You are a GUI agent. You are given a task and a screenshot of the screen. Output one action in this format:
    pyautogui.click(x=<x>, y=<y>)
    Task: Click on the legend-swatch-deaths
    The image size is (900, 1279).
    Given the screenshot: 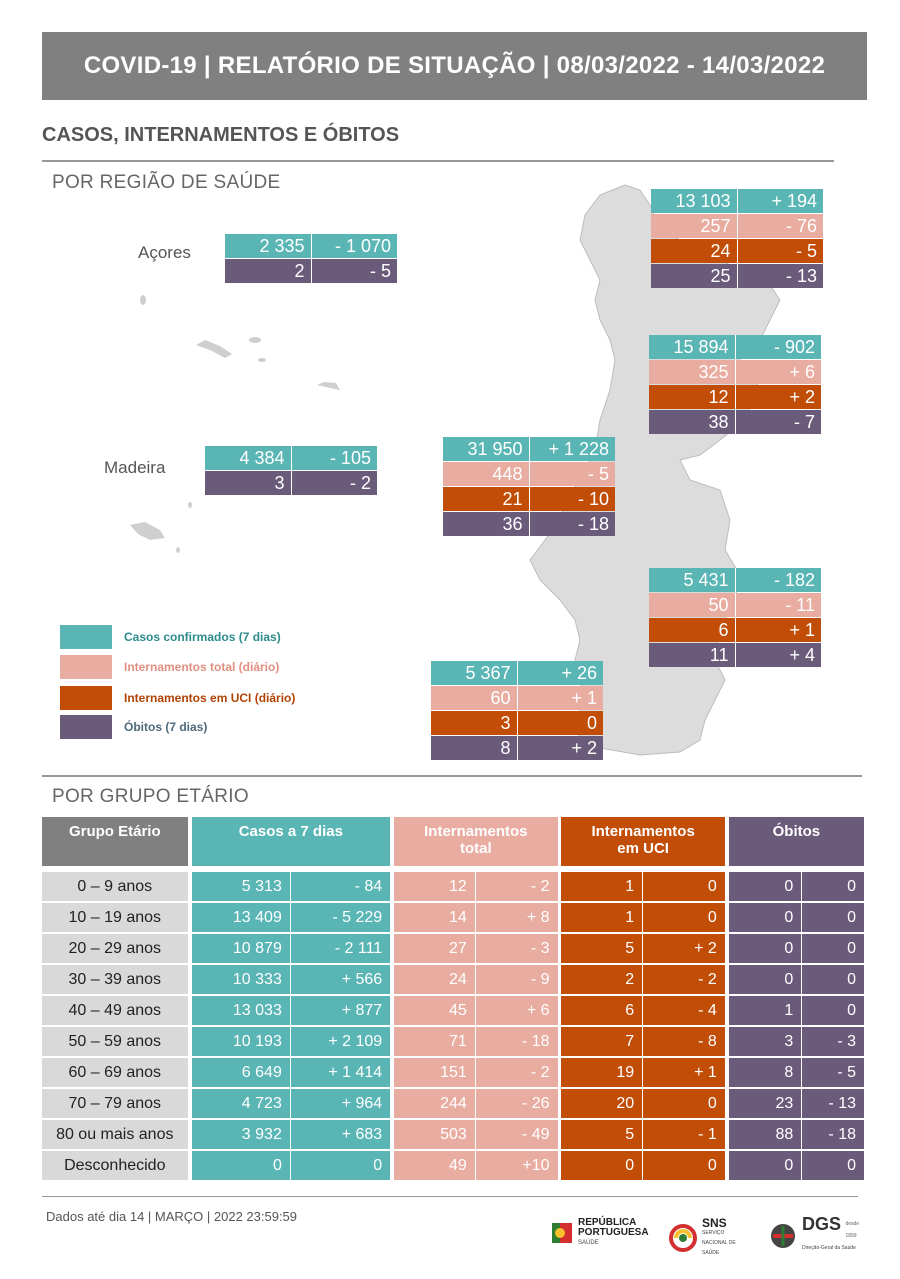 What is the action you would take?
    pyautogui.click(x=86, y=727)
    